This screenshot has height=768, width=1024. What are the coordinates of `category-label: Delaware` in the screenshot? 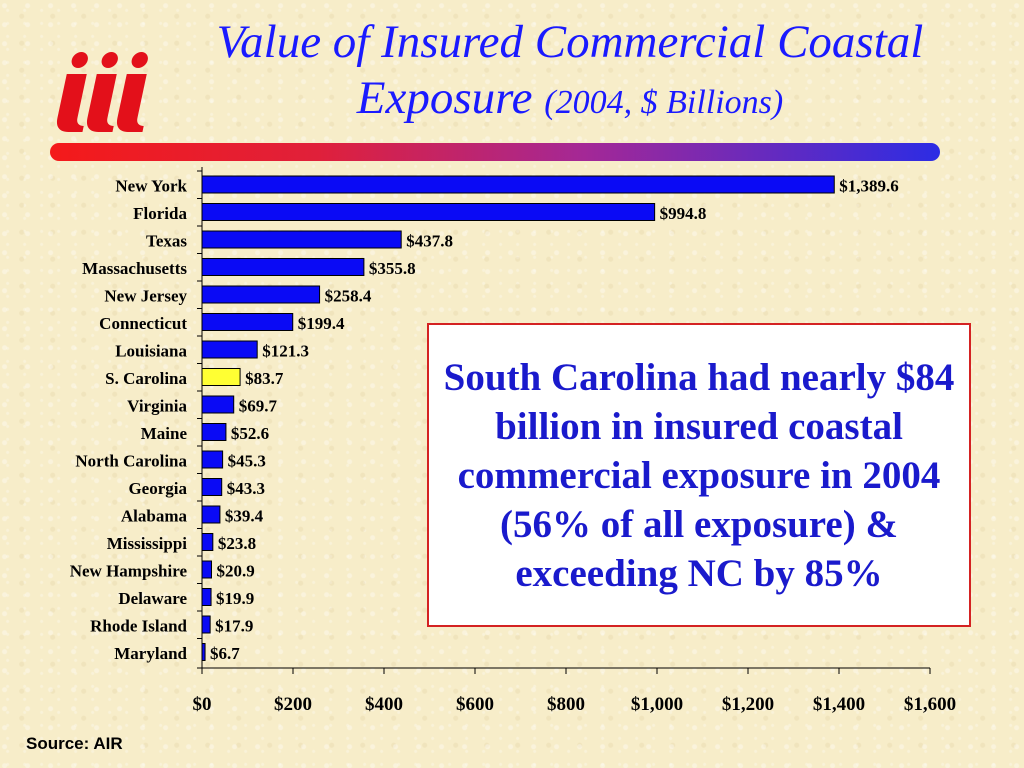 It's located at (152, 598).